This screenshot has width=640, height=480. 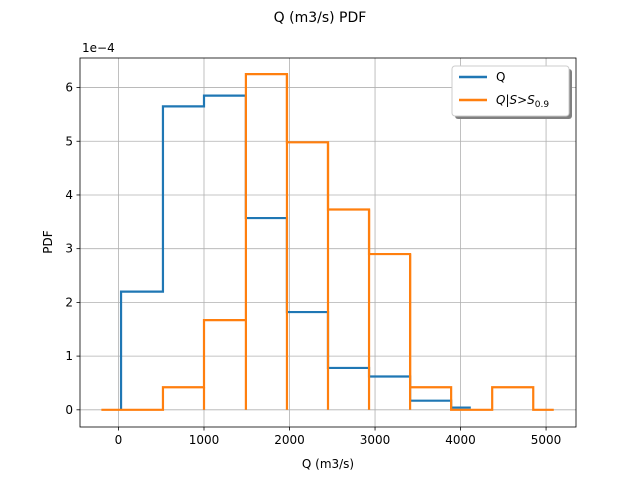 What do you see at coordinates (289, 440) in the screenshot?
I see `x-tick-label: 2000` at bounding box center [289, 440].